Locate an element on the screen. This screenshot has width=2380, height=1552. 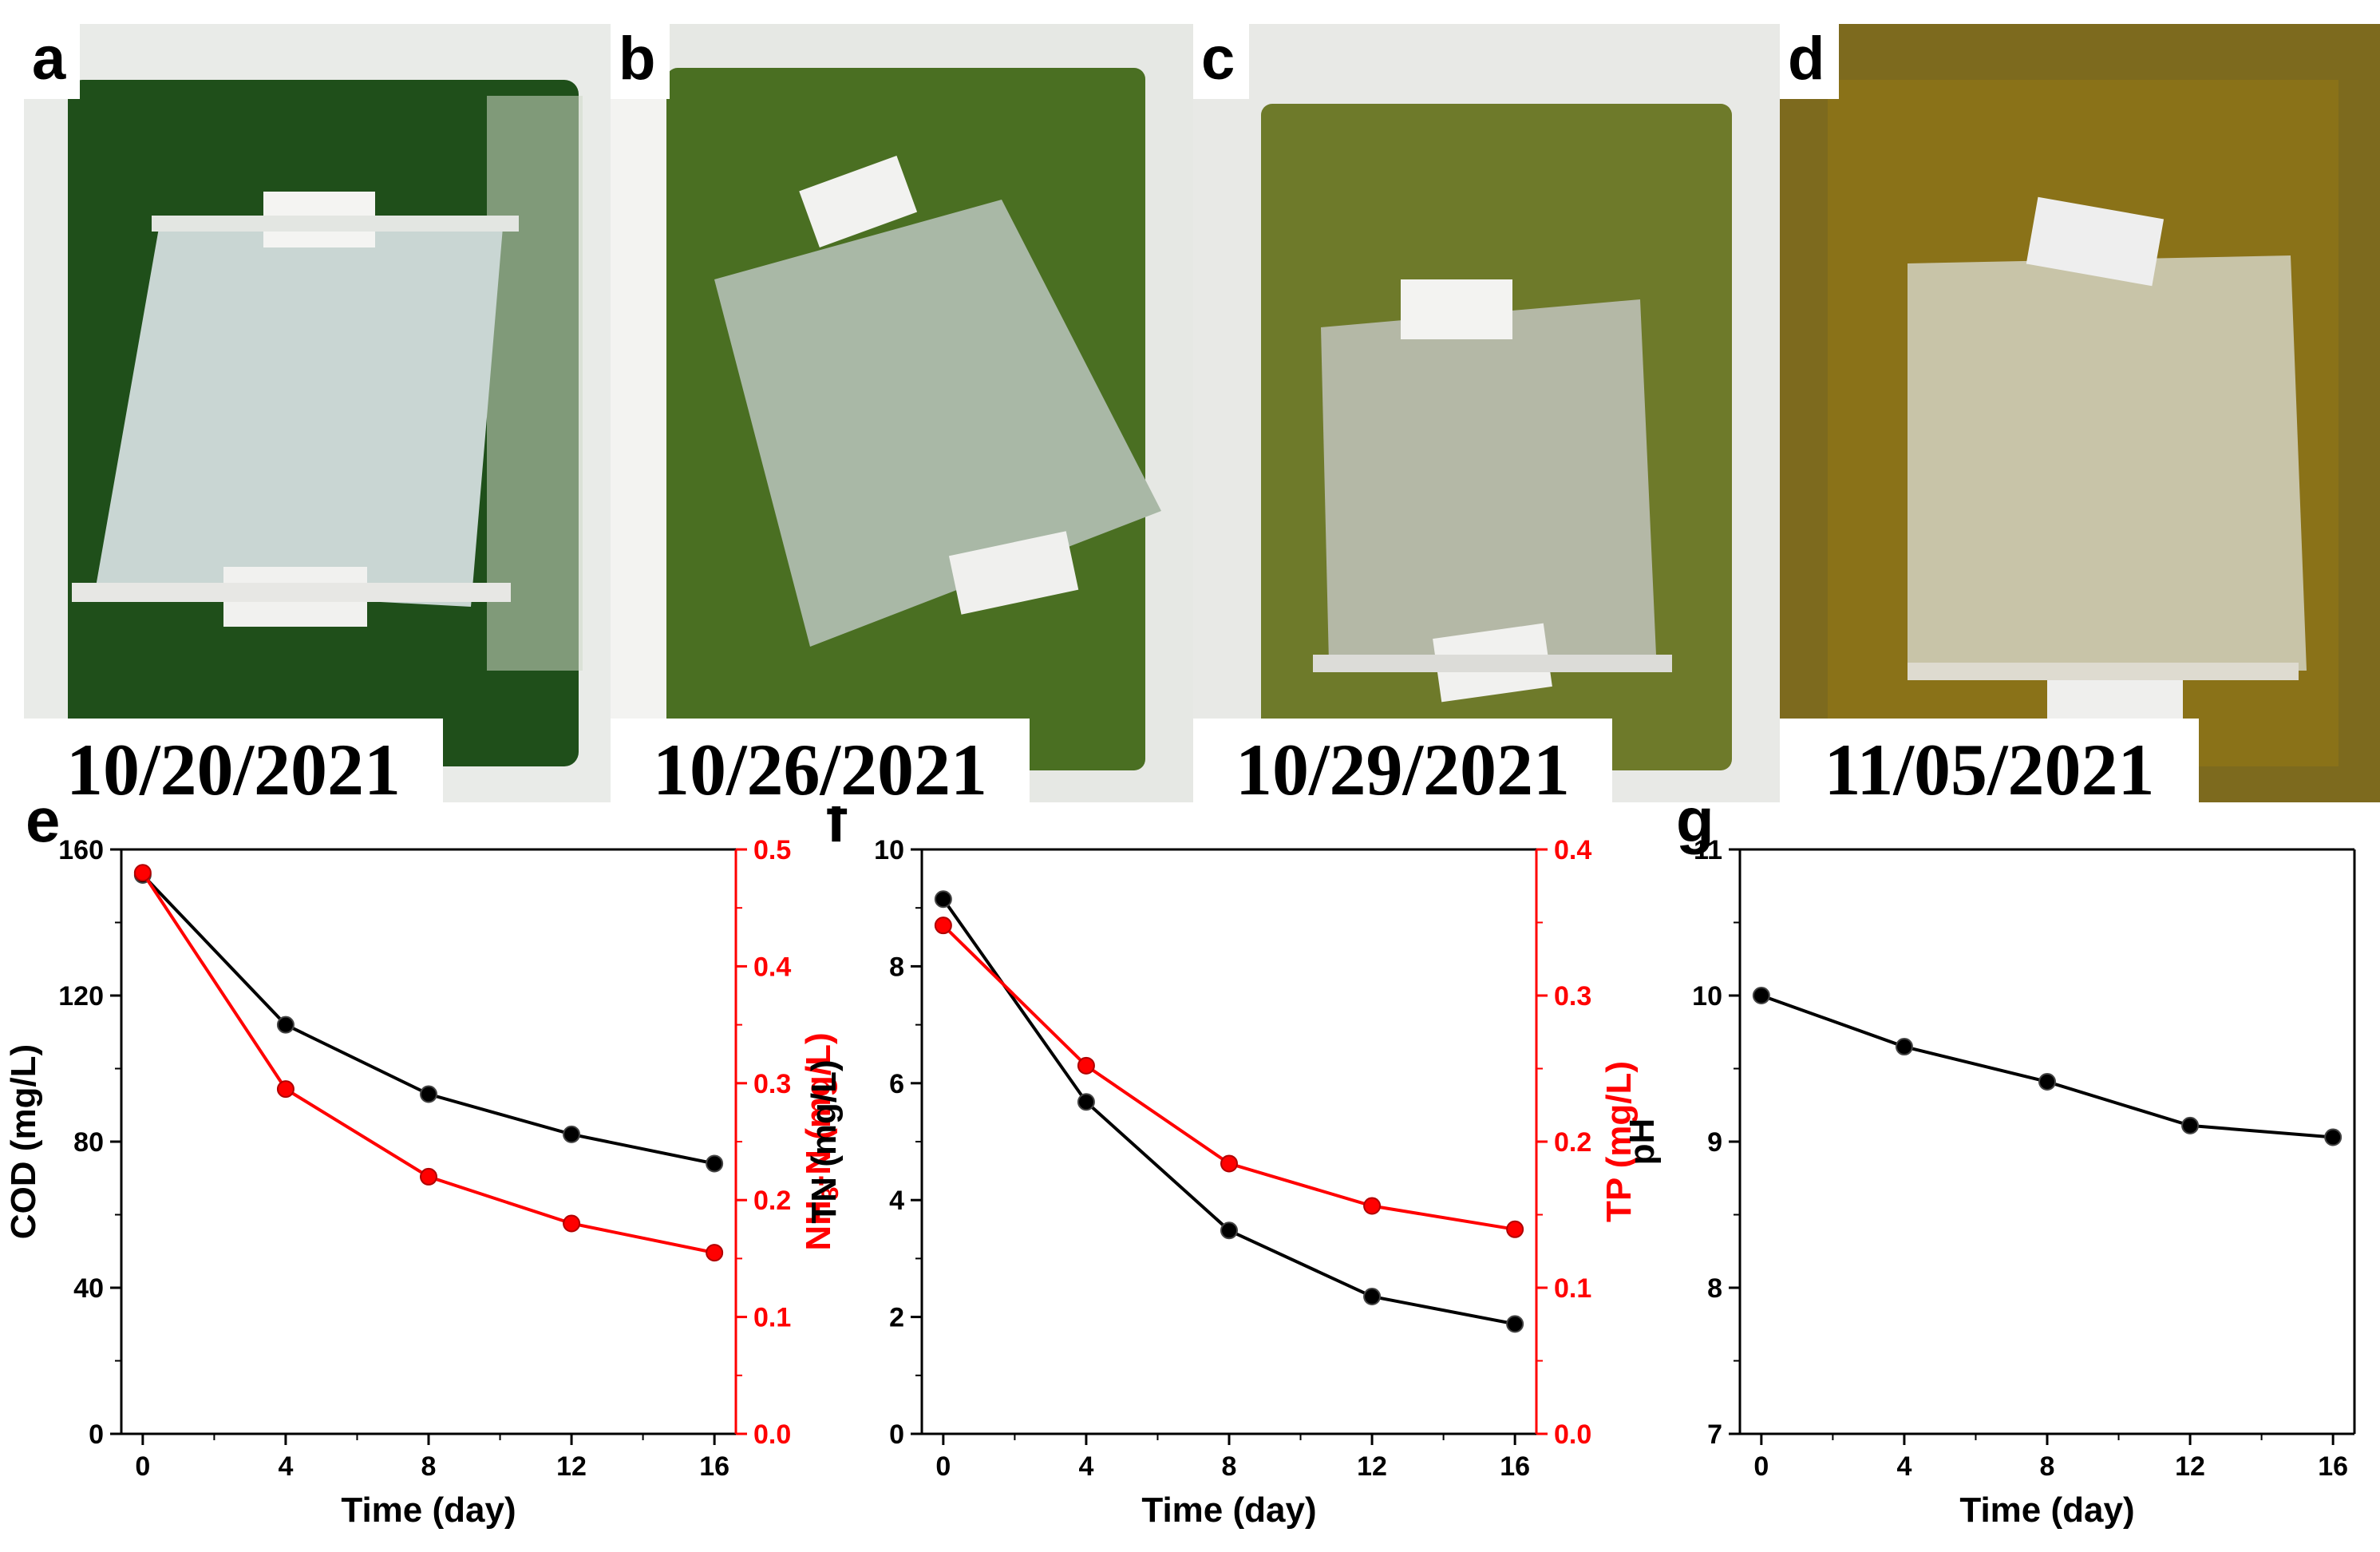
y-tick-label-left: 160 is located at coordinates (81, 850).